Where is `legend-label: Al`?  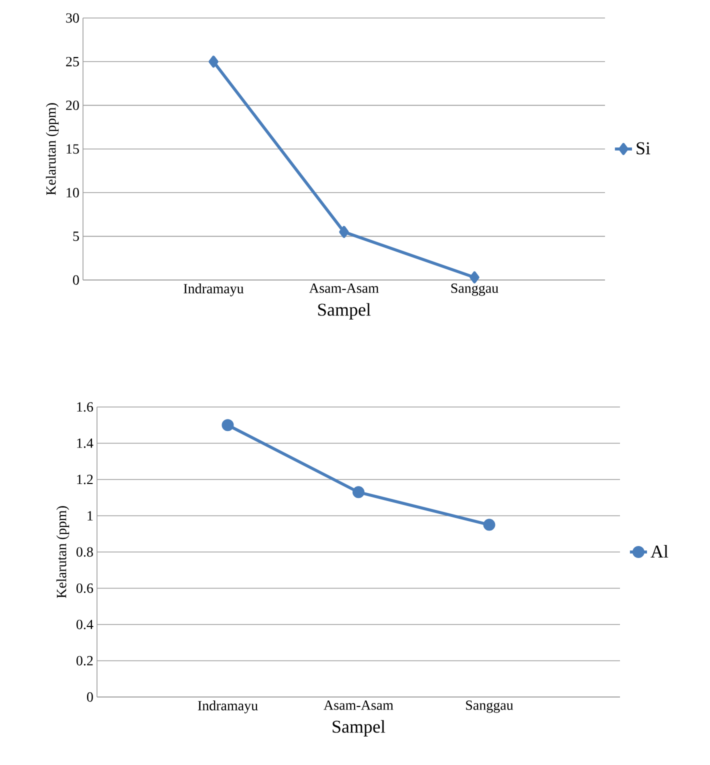
legend-label: Al is located at coordinates (659, 551).